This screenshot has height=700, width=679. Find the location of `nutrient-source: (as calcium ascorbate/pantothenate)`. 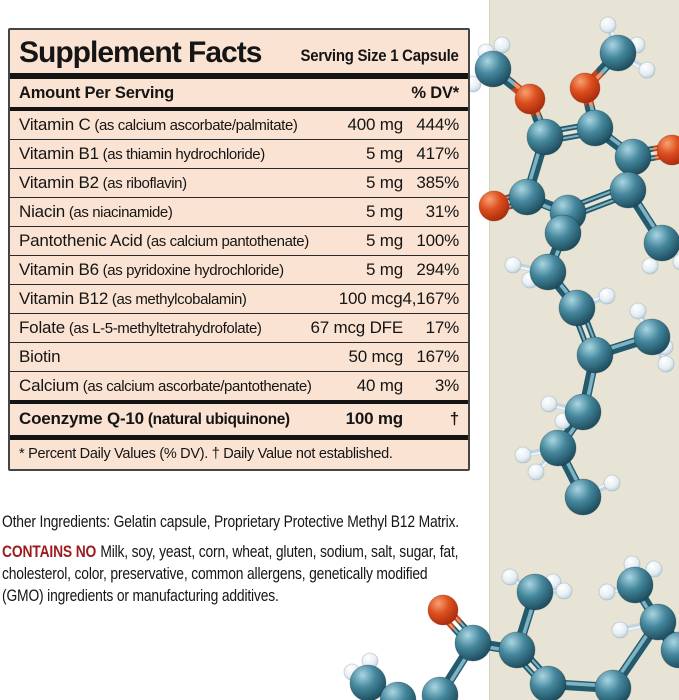

nutrient-source: (as calcium ascorbate/pantothenate) is located at coordinates (195, 386).